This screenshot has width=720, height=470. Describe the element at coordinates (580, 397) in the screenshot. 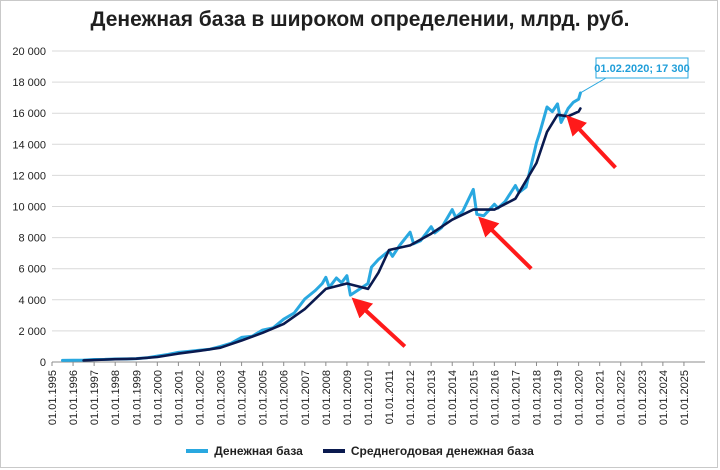

I see `x-tick-label: 01.01.2020` at that location.